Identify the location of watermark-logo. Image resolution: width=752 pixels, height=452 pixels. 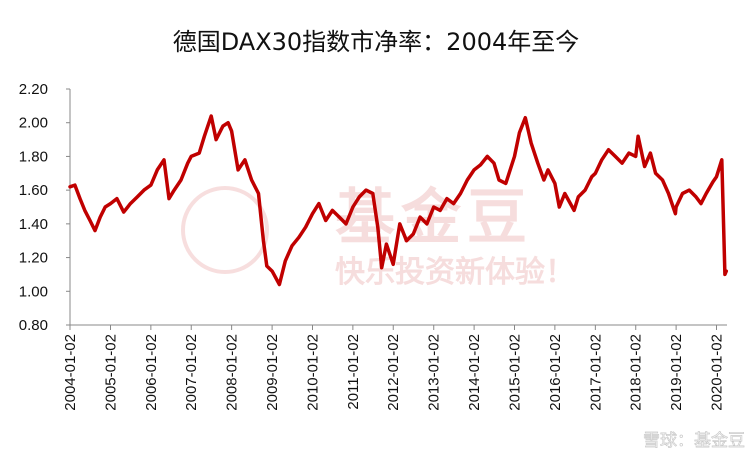
(225, 230).